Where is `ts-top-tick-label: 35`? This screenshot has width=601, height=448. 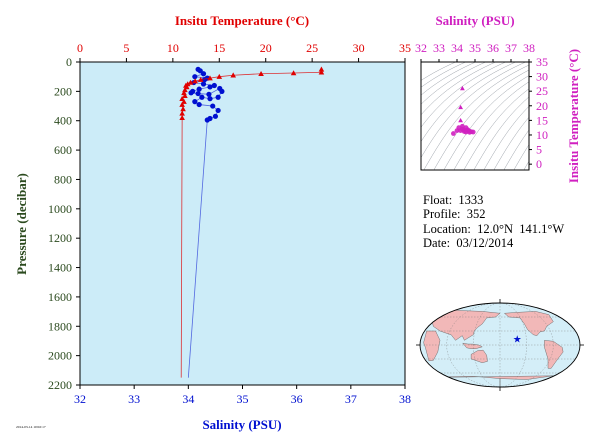 ts-top-tick-label: 35 is located at coordinates (475, 48).